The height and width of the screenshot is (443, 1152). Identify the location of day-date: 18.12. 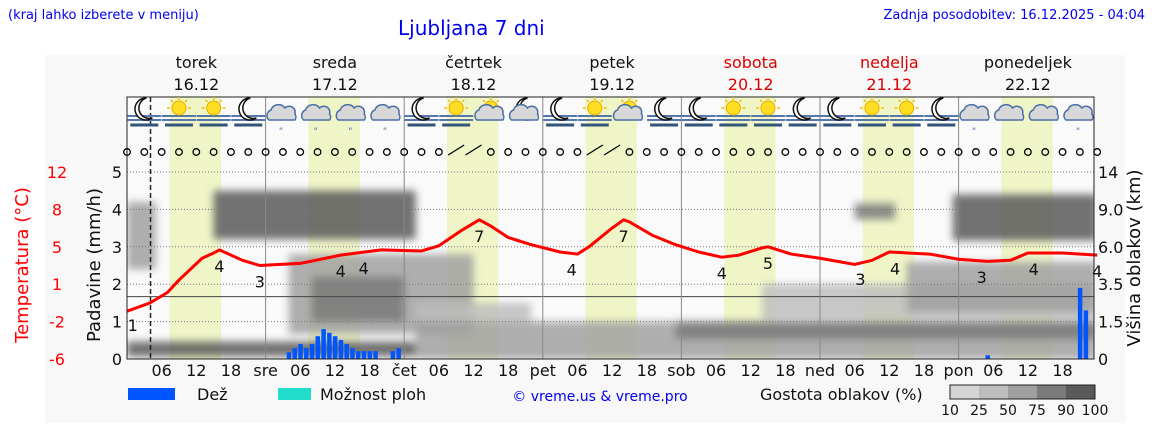
(474, 84).